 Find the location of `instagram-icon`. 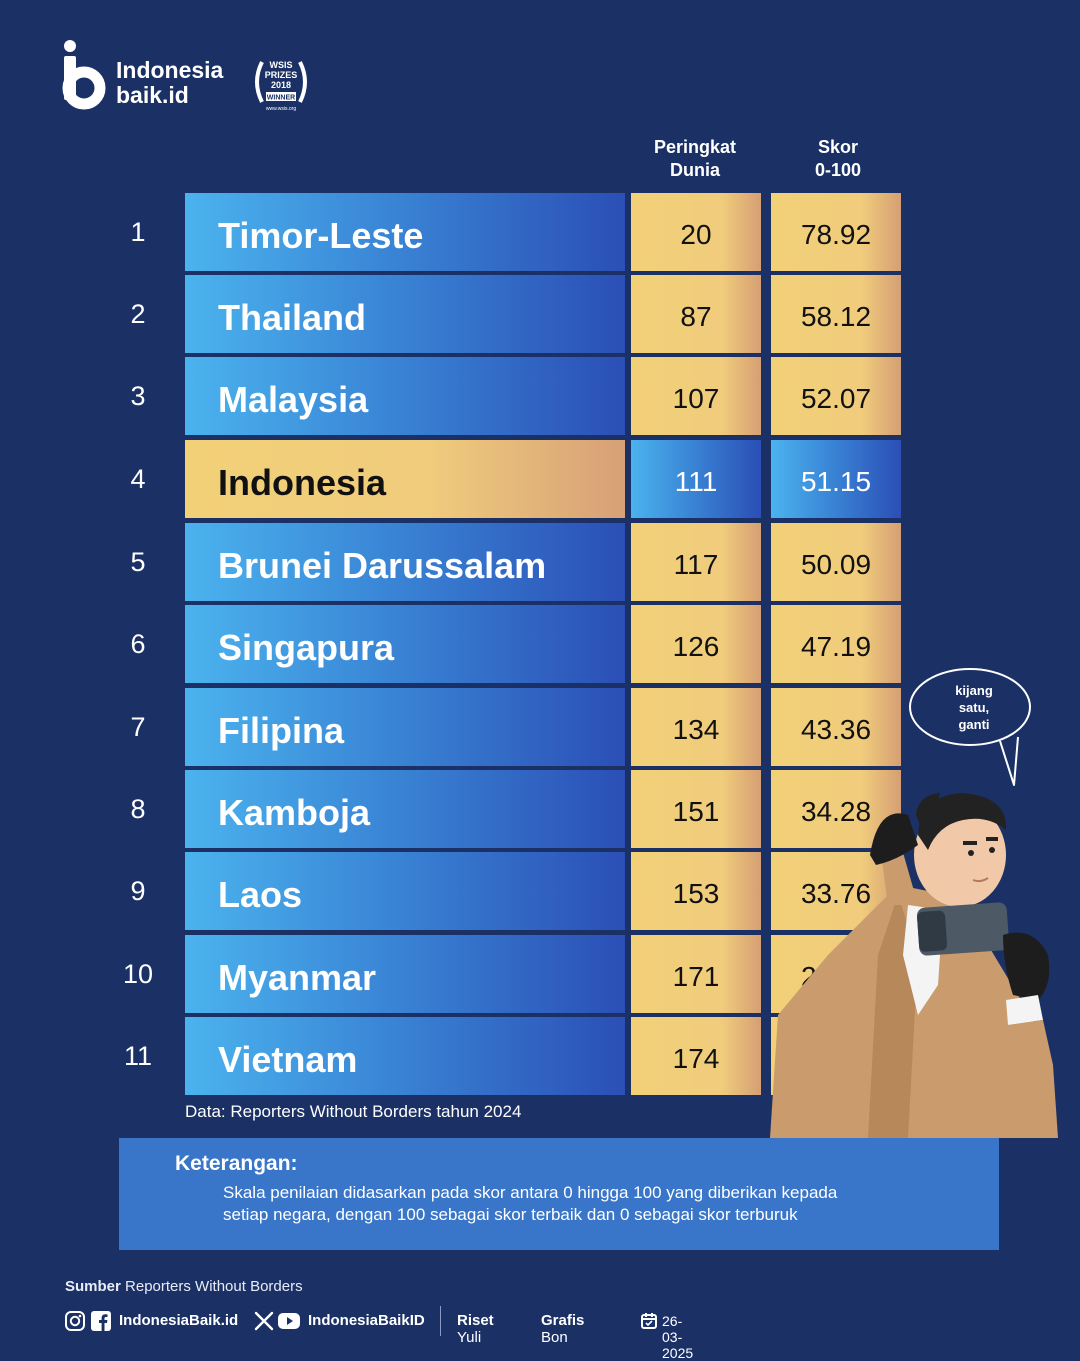

instagram-icon is located at coordinates (75, 1321).